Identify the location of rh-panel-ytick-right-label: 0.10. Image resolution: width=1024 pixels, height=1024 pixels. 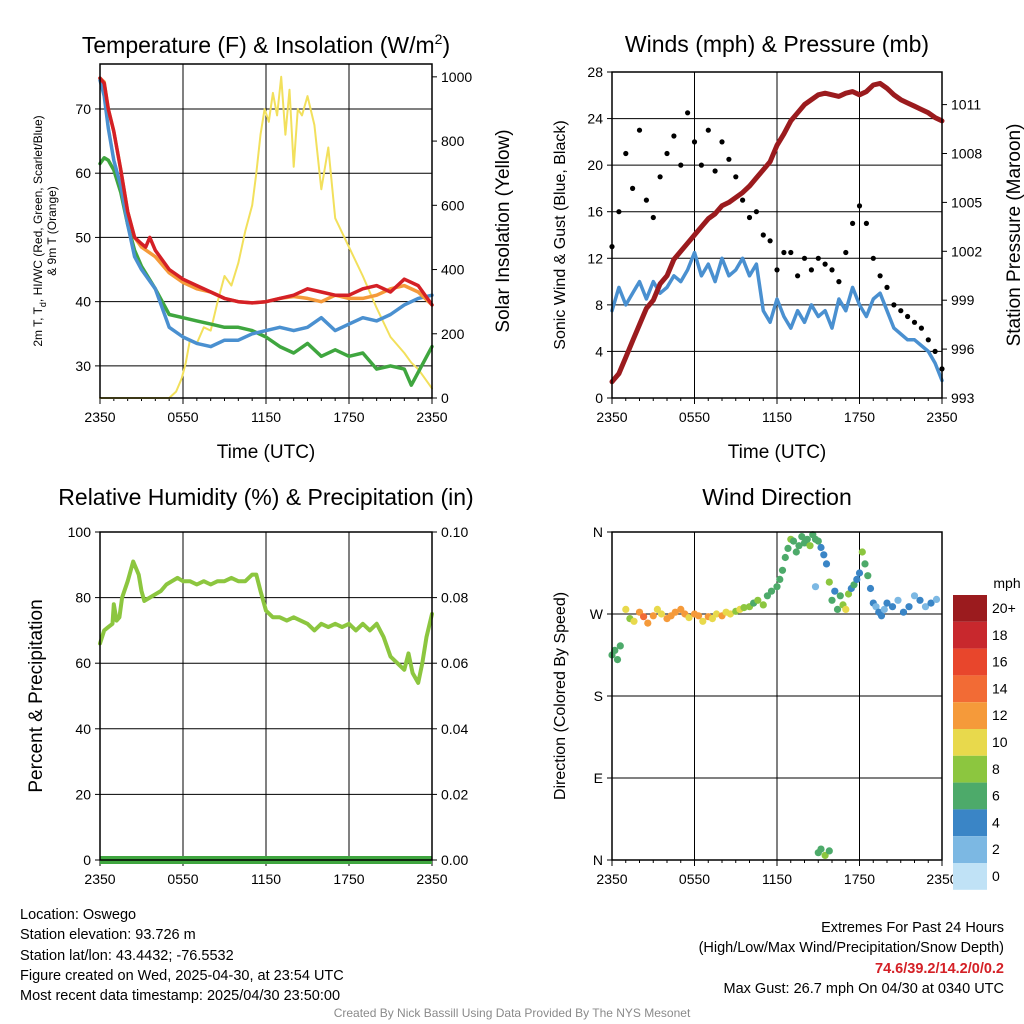
(454, 532).